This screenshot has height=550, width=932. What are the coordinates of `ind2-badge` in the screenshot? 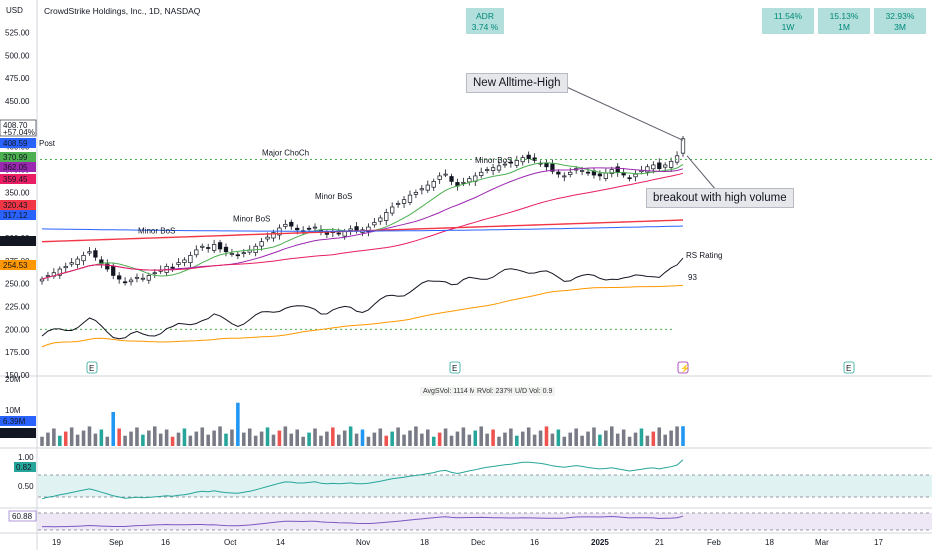 It's located at (22, 516).